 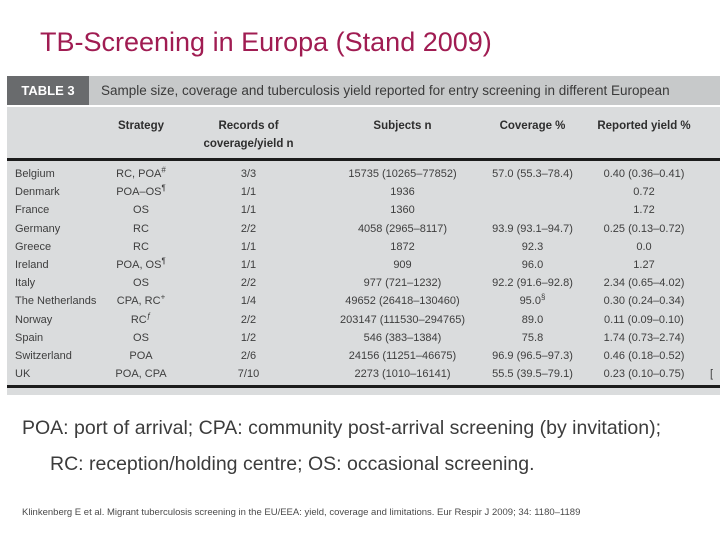 What do you see at coordinates (43, 355) in the screenshot?
I see `country-cell: Switzerland` at bounding box center [43, 355].